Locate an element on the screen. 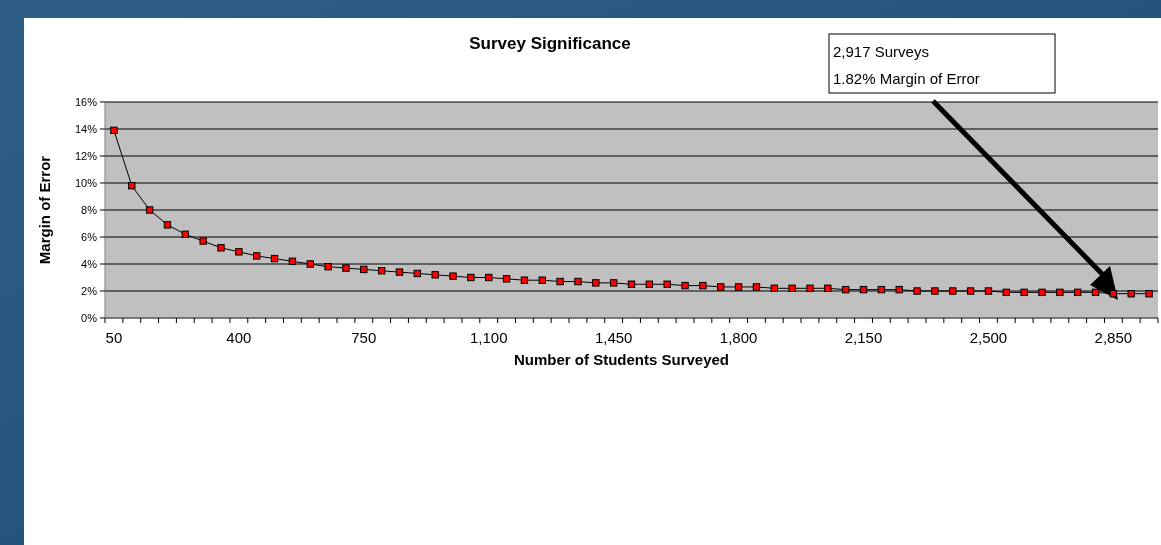  y-tick-label: 0% is located at coordinates (89, 317).